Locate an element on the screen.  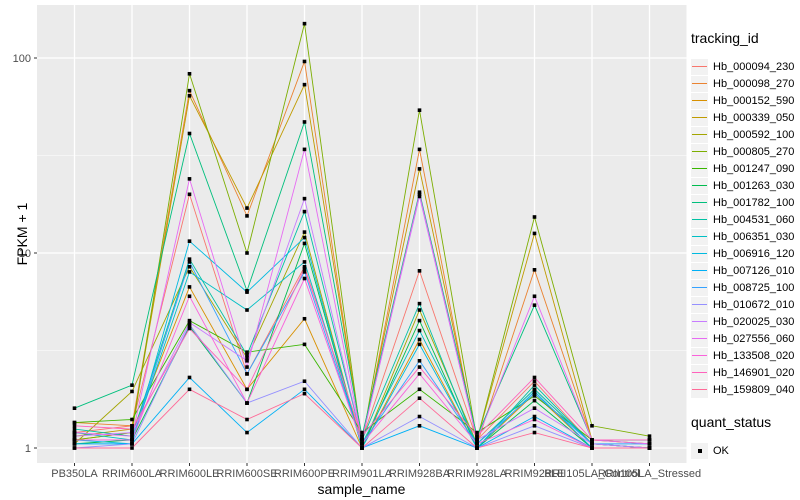
black-square-point-icon is located at coordinates (699, 450).